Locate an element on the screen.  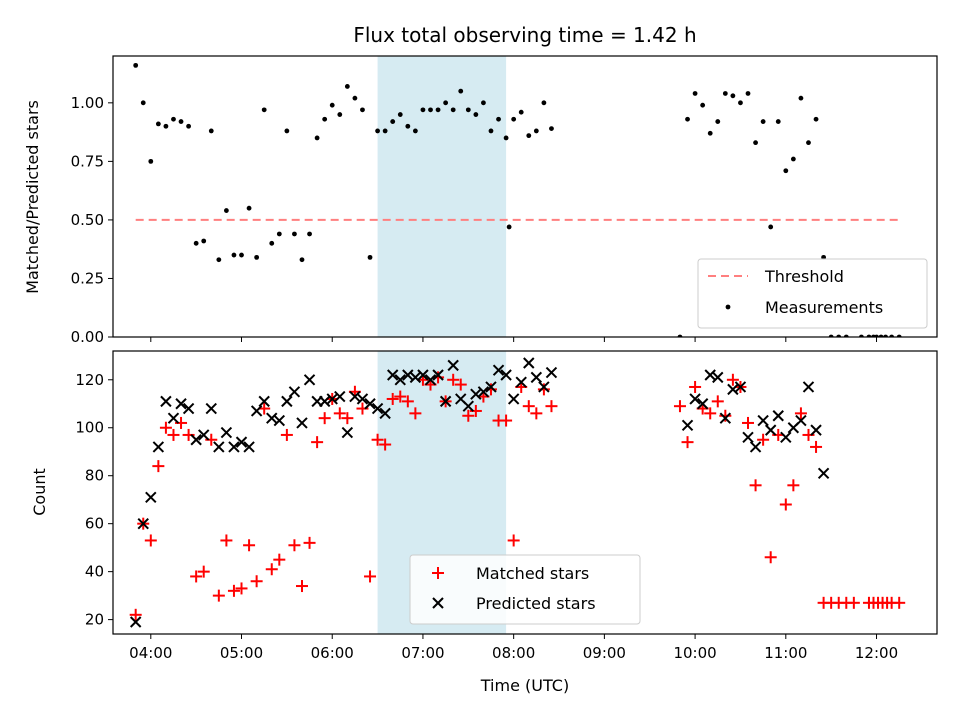
x-tick-label: 06:00 is located at coordinates (332, 653).